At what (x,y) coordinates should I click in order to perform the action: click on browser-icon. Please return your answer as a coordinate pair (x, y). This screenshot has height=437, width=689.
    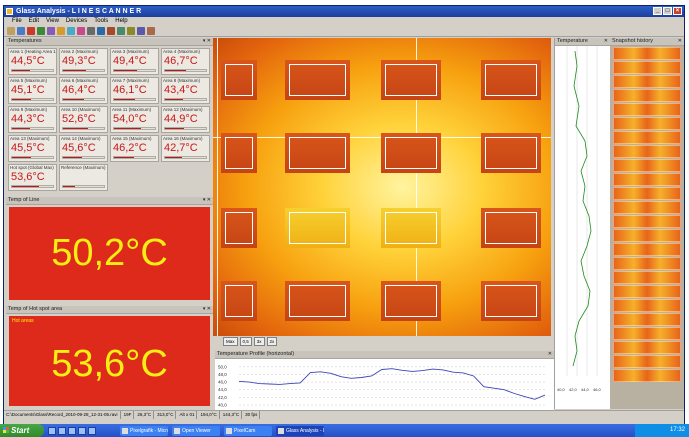
    Looking at the image, I should click on (52, 430).